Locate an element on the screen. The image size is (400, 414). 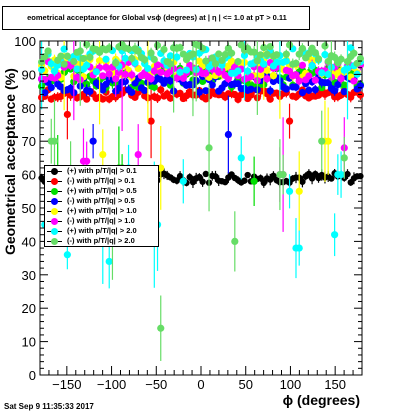
y-tick-label: 50 is located at coordinates (29, 208).